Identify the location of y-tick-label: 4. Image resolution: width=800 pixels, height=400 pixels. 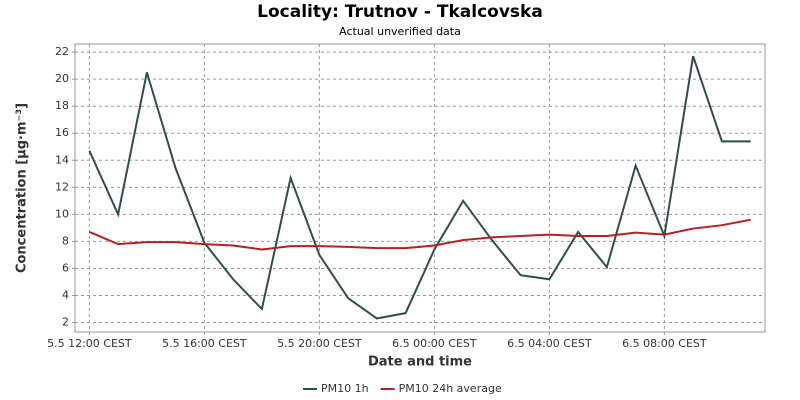
(65, 294).